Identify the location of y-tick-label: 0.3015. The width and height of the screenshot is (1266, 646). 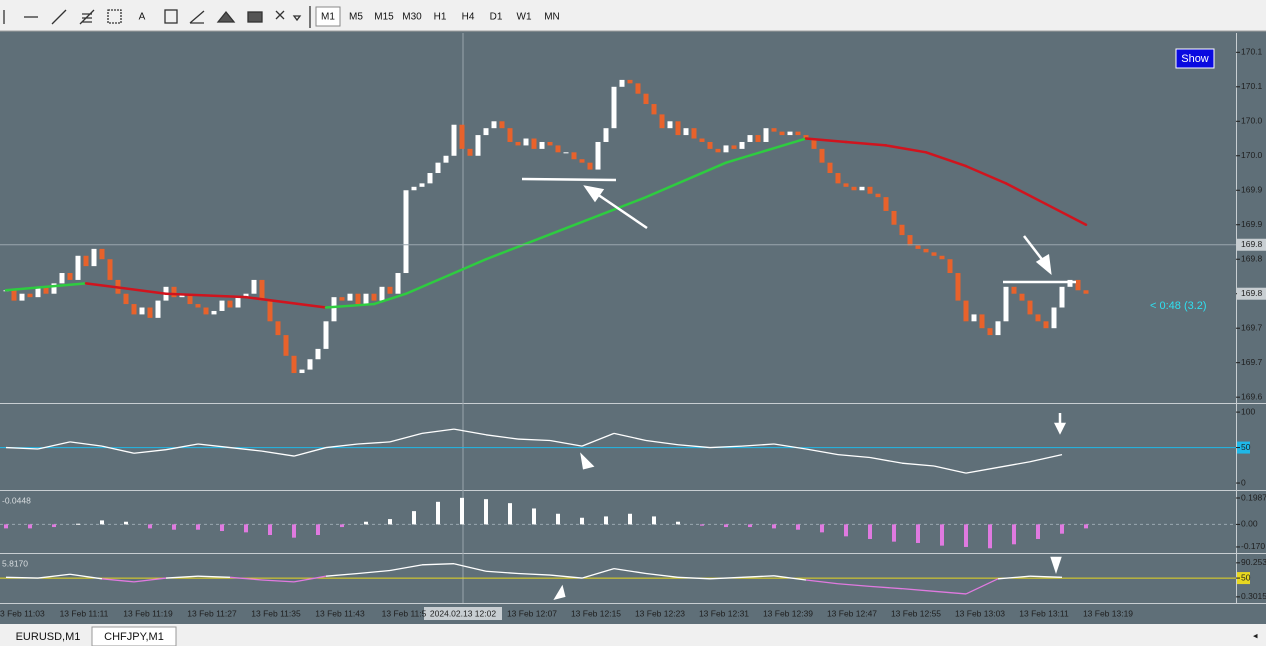
(1253, 596).